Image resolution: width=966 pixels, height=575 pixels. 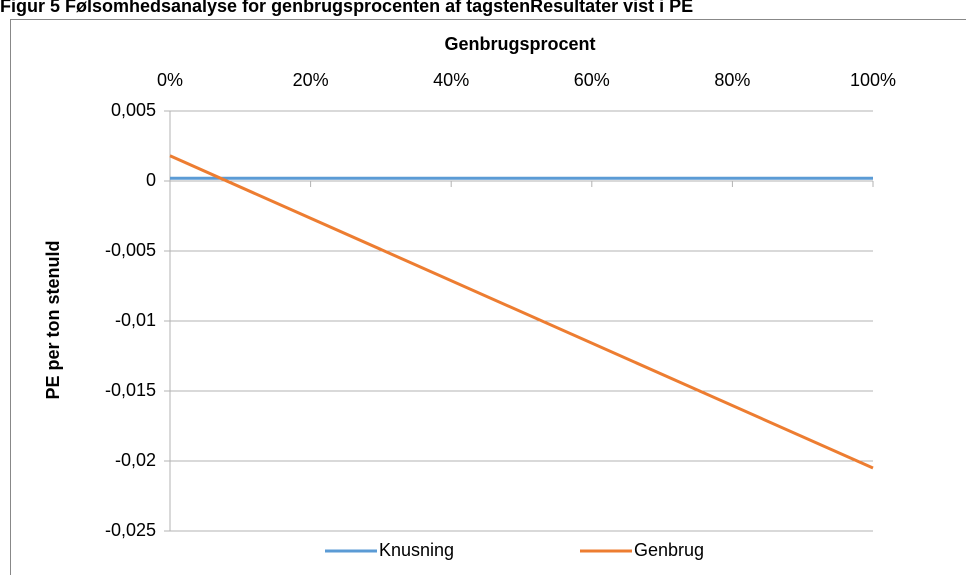 What do you see at coordinates (669, 550) in the screenshot?
I see `legend-label: Genbrug` at bounding box center [669, 550].